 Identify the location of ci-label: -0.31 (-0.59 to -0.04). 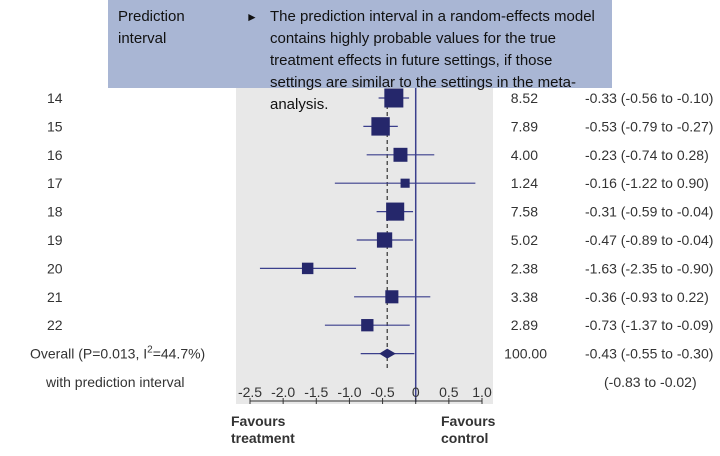
(649, 212).